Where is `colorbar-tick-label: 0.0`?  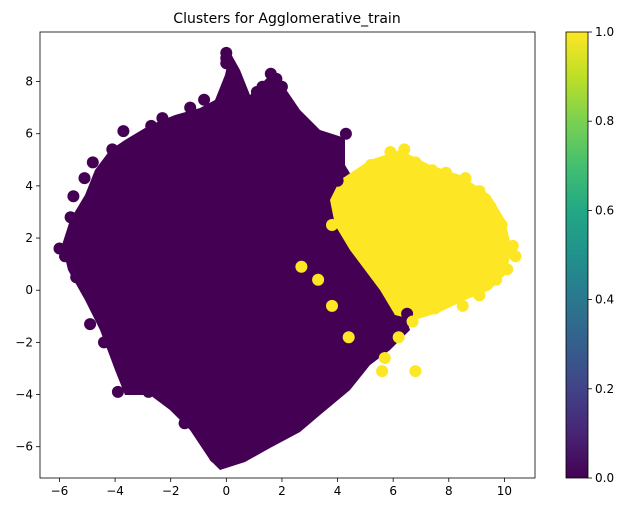 colorbar-tick-label: 0.0 is located at coordinates (604, 478).